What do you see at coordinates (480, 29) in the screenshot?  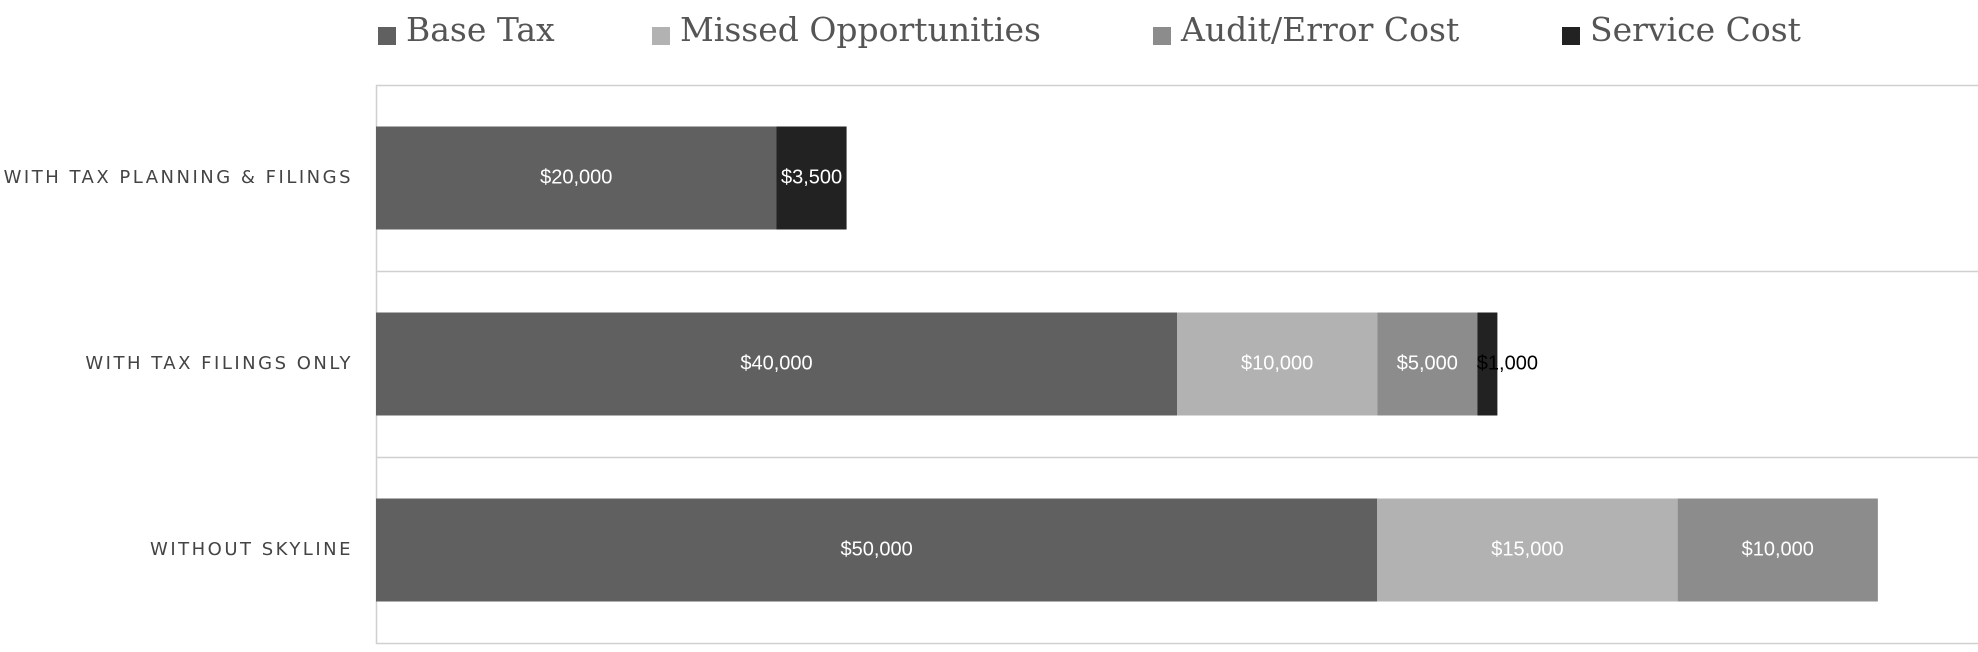 I see `legend-label: Base Tax` at bounding box center [480, 29].